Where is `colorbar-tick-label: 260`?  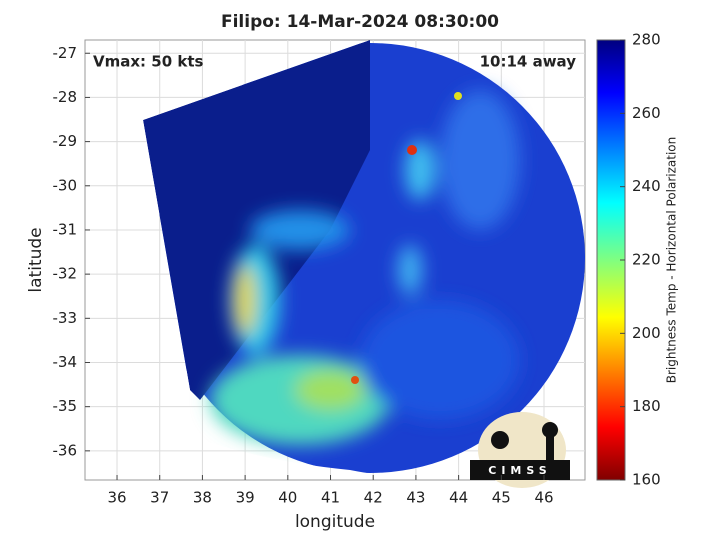
colorbar-tick-label: 260 is located at coordinates (646, 113).